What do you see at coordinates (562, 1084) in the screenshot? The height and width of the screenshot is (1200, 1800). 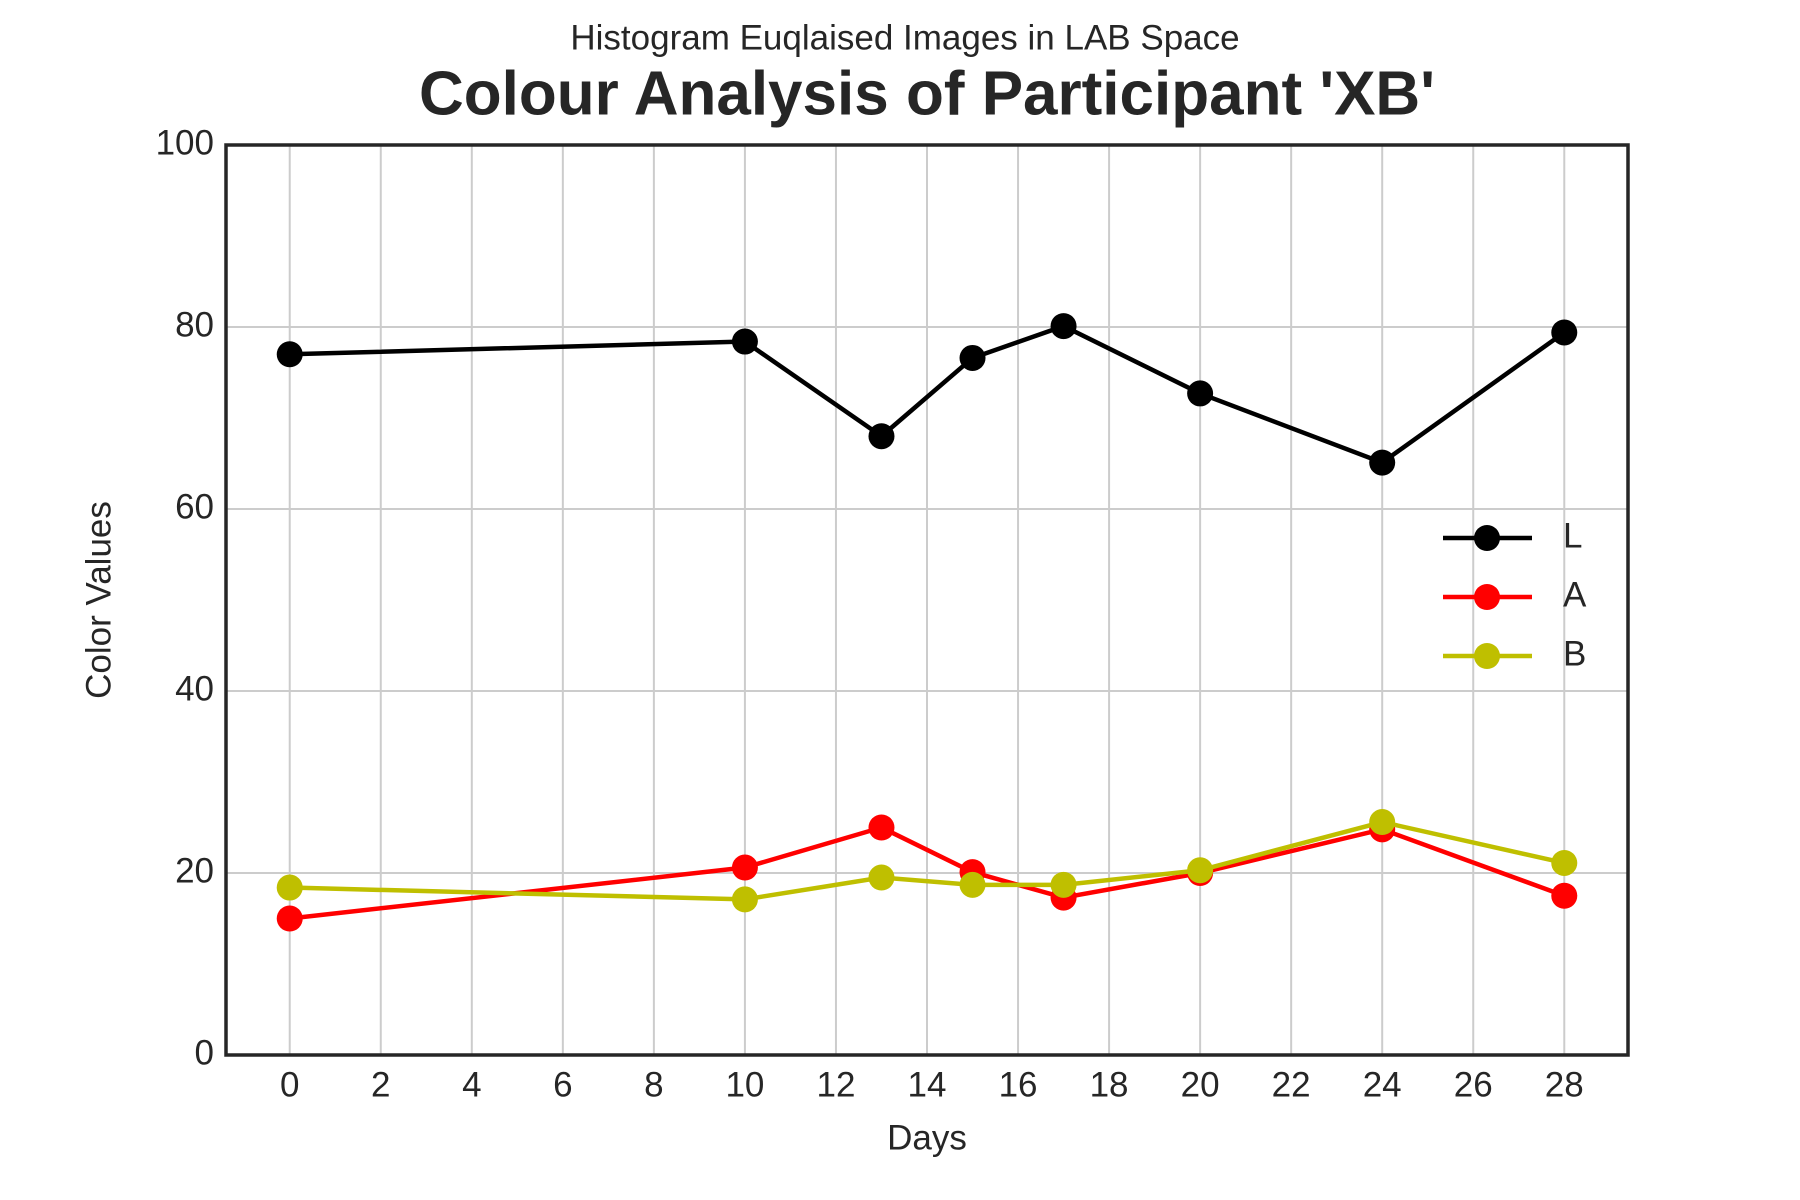 I see `x-tick-label: 6` at bounding box center [562, 1084].